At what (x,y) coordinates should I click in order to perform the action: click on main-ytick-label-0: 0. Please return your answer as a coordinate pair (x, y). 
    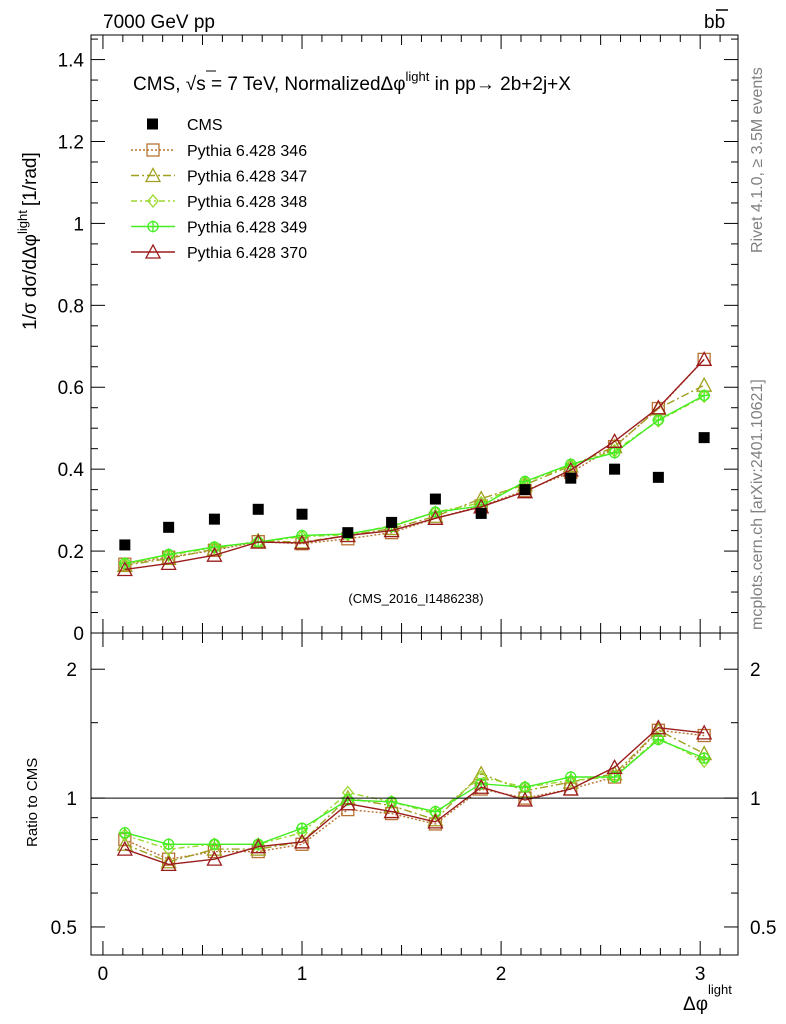
    Looking at the image, I should click on (78, 634).